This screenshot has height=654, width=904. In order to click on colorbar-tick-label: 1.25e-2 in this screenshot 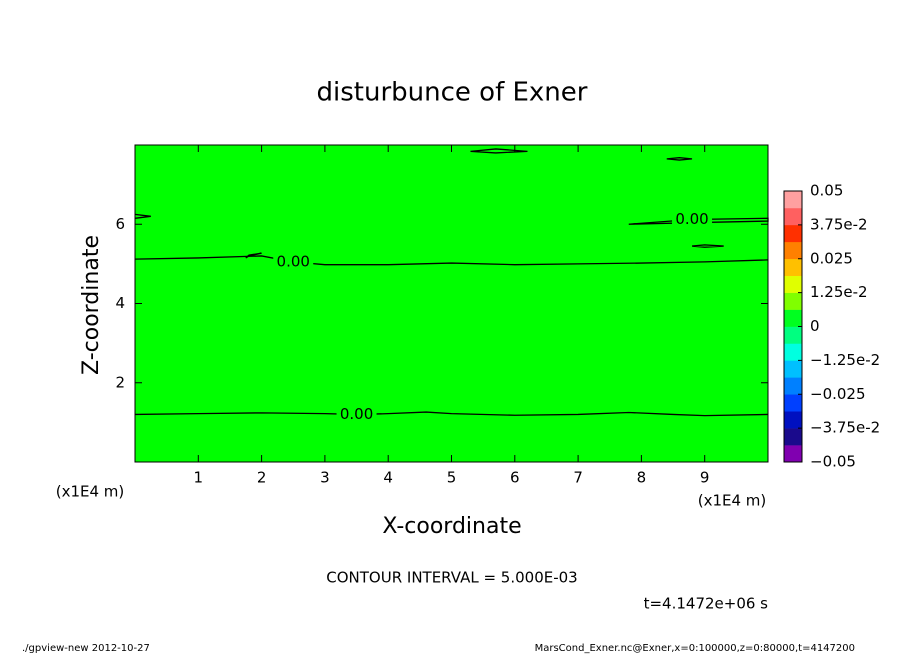, I will do `click(839, 292)`.